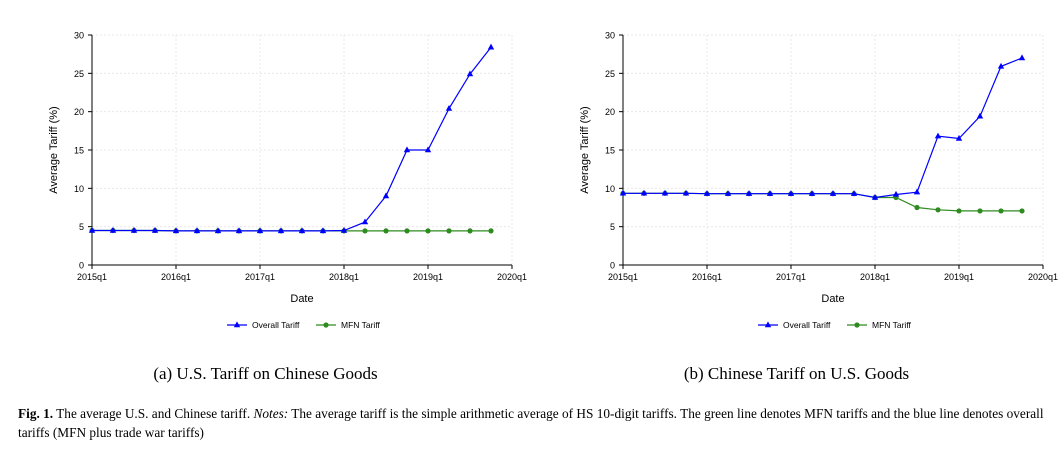 Image resolution: width=1063 pixels, height=459 pixels. What do you see at coordinates (832, 299) in the screenshot?
I see `chart-b-x-axis-label: Date` at bounding box center [832, 299].